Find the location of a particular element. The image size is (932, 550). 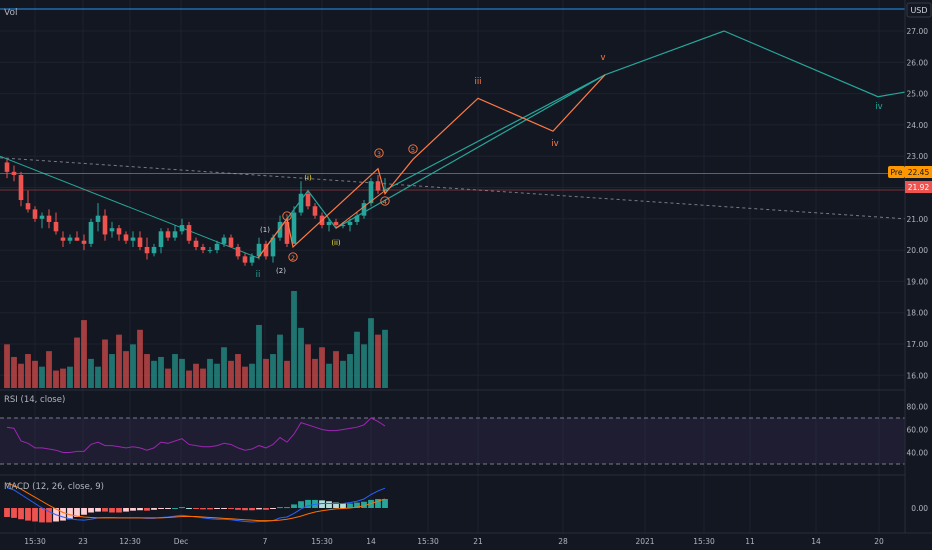

currency-badge is located at coordinates (919, 10).